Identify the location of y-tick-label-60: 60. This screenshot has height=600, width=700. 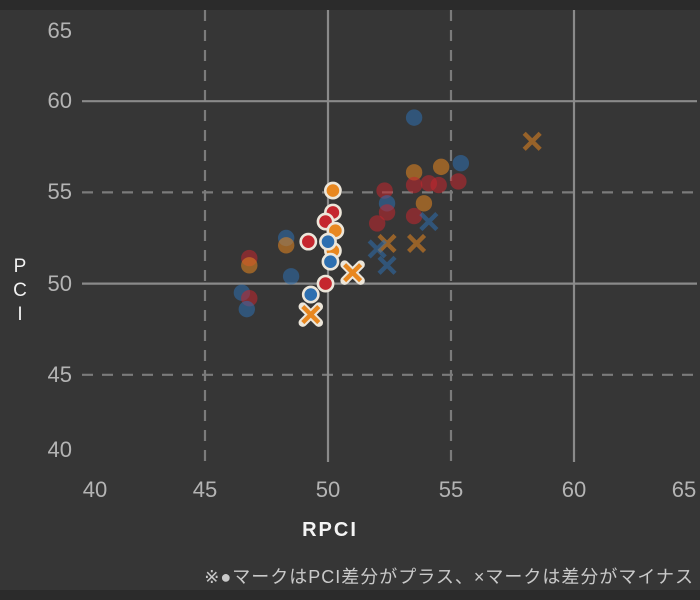
(59, 101).